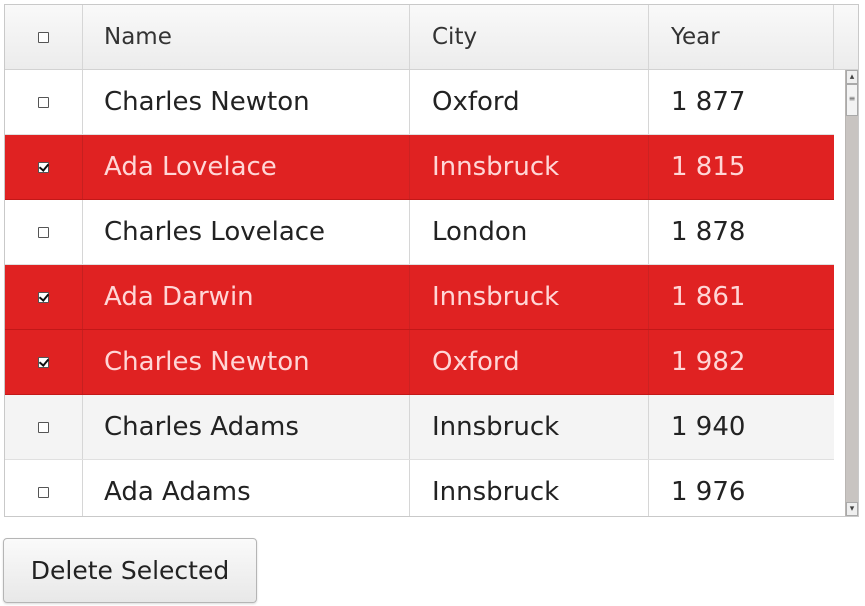  I want to click on cell-year: 1 861, so click(708, 297).